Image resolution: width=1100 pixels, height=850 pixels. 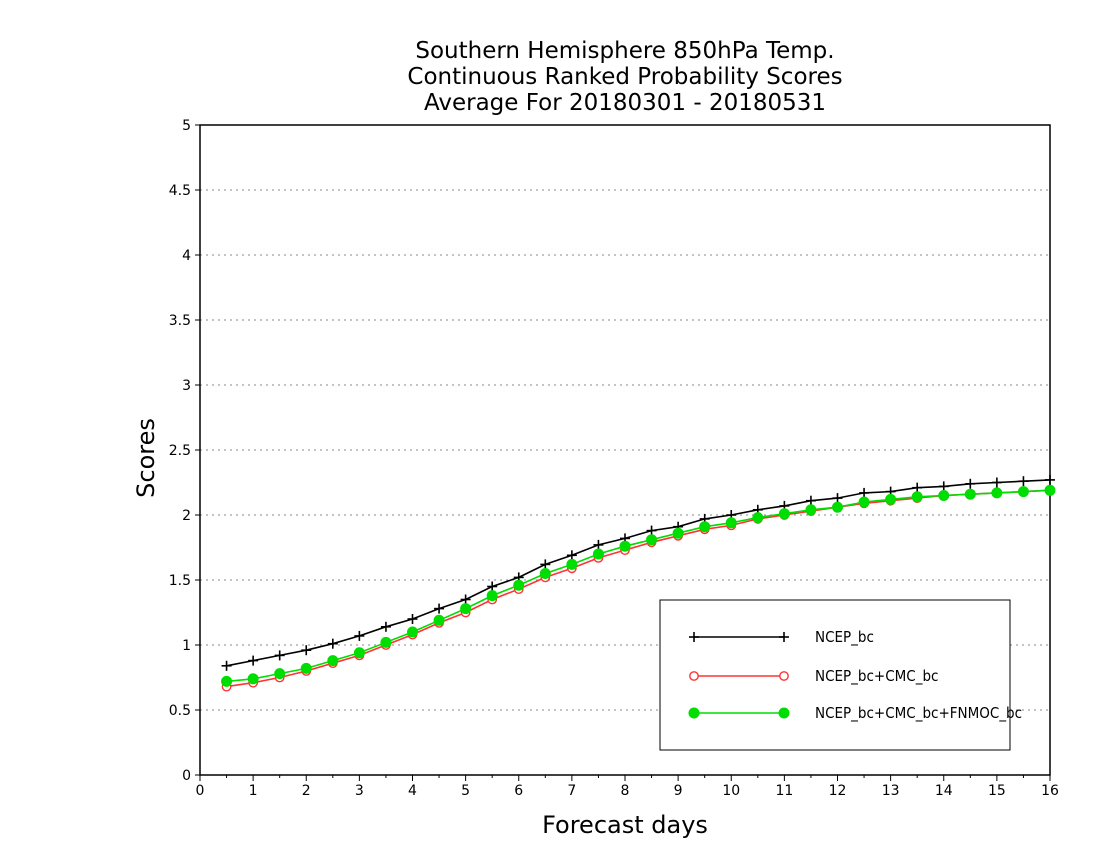 I want to click on chart-title-line-3: Average For 20180301 - 20180531, so click(x=625, y=103).